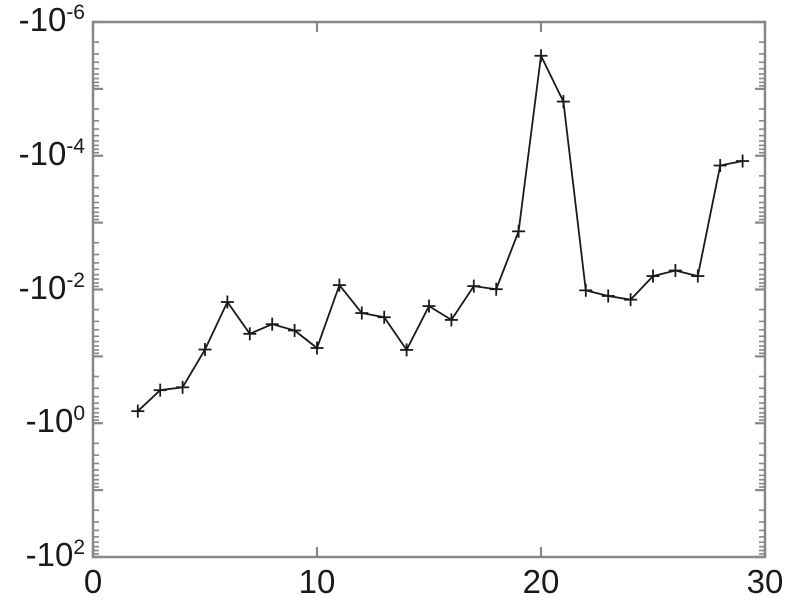 The height and width of the screenshot is (600, 789). I want to click on y-tick-label: -10-2, so click(52, 287).